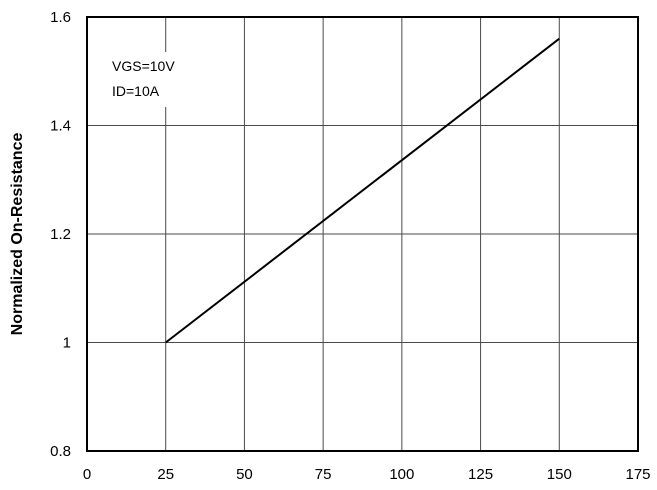  I want to click on x-tick-label: 175, so click(637, 474).